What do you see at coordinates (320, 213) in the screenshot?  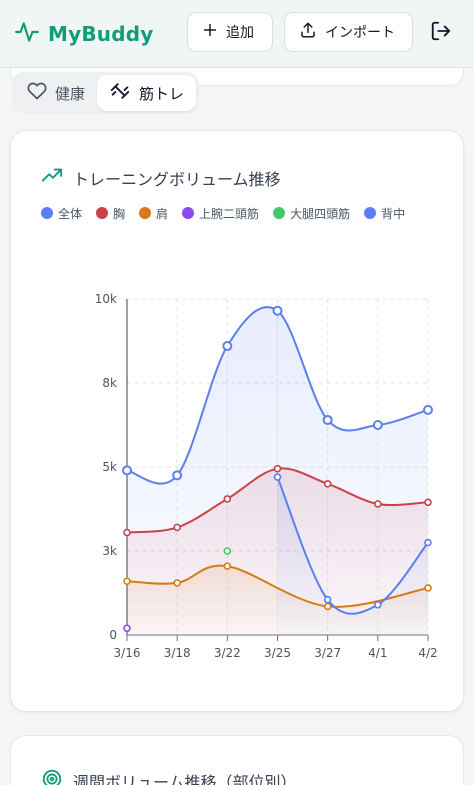 I see `legend-label: 大腿四頭筋` at bounding box center [320, 213].